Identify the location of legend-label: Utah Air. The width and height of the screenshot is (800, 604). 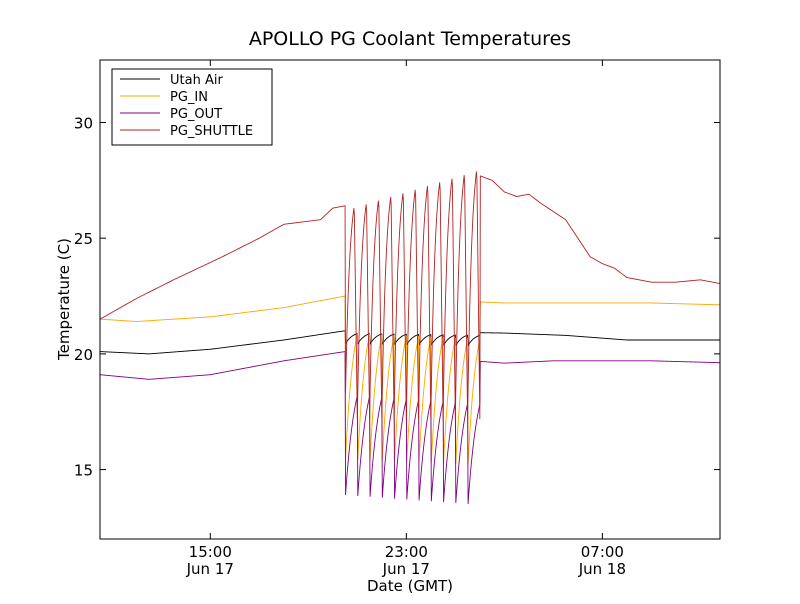
(196, 80).